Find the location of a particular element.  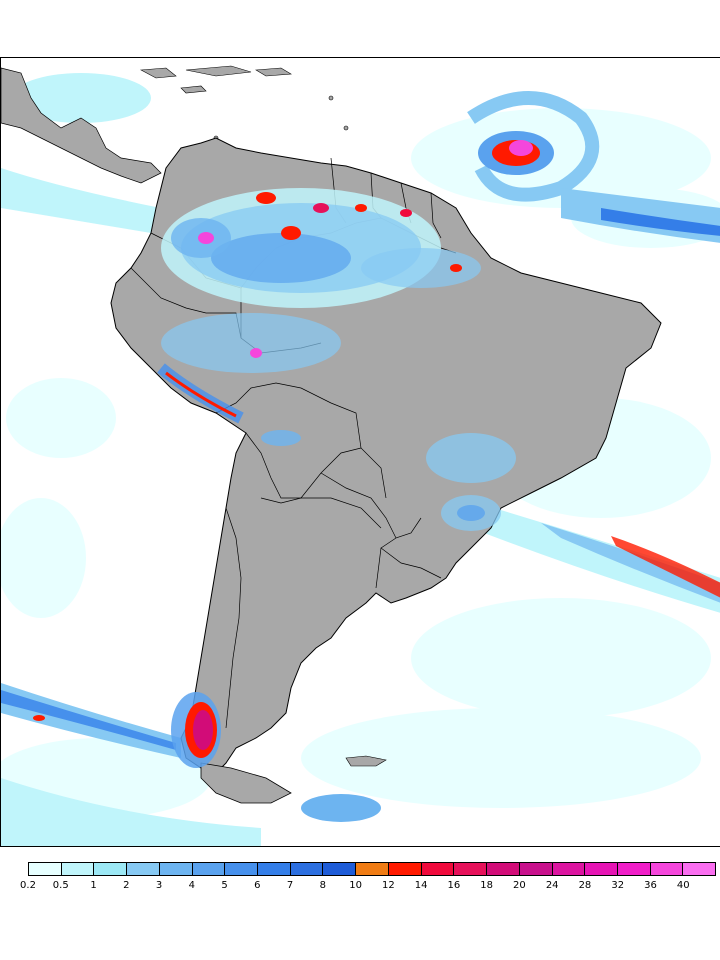

patagonia-precip is located at coordinates (196, 730).